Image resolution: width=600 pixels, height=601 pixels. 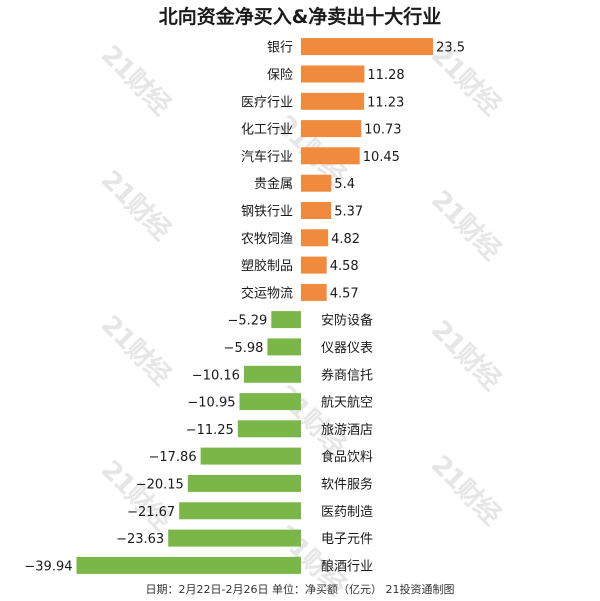 What do you see at coordinates (347, 566) in the screenshot?
I see `category-label: 酿酒行业` at bounding box center [347, 566].